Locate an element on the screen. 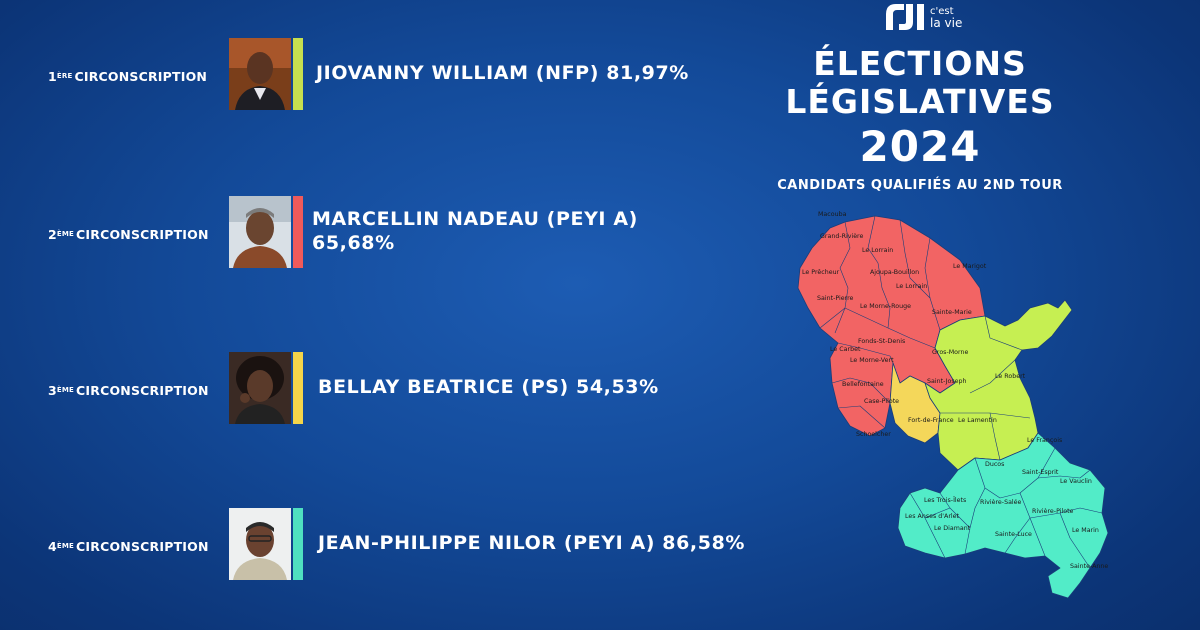 The width and height of the screenshot is (1200, 630). candidate-result: BELLAY BEATRICE (PS) 54,53% is located at coordinates (488, 387).